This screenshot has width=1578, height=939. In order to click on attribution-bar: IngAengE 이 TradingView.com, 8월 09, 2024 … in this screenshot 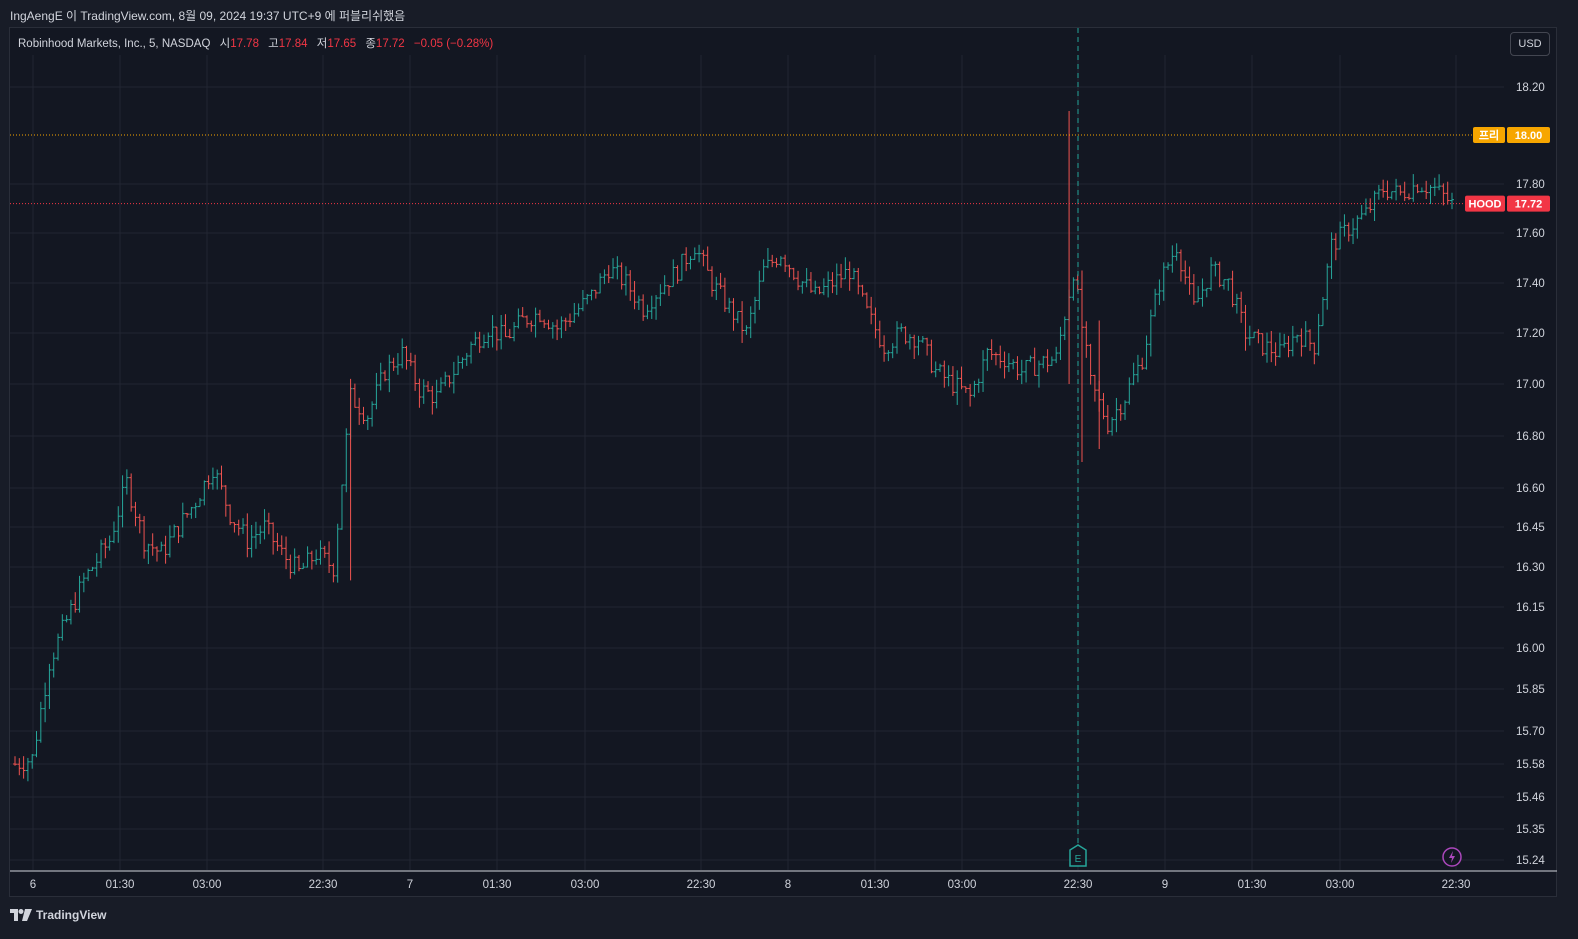, I will do `click(789, 13)`.